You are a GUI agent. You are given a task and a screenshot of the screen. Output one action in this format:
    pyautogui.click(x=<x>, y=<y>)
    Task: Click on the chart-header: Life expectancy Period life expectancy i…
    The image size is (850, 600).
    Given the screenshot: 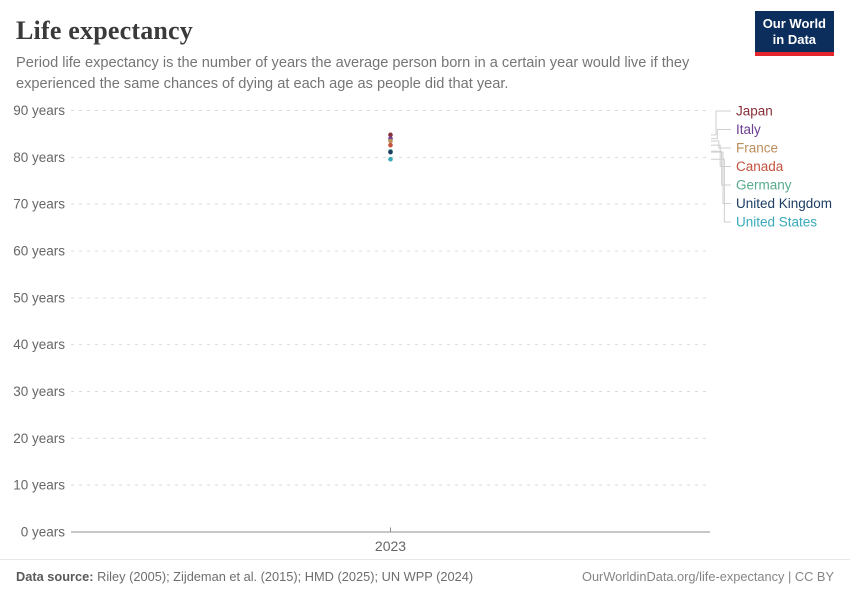 What is the action you would take?
    pyautogui.click(x=378, y=55)
    